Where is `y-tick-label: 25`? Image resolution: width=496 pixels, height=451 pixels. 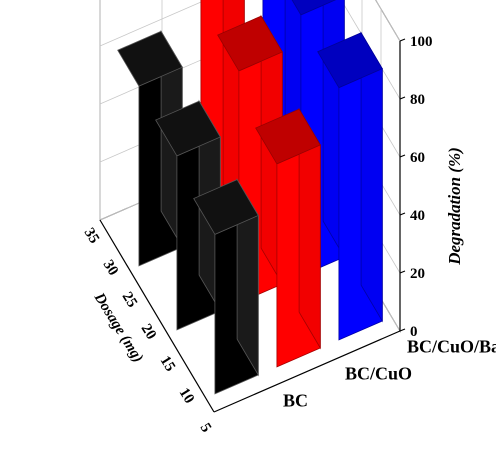 y-tick-label: 25 is located at coordinates (130, 299).